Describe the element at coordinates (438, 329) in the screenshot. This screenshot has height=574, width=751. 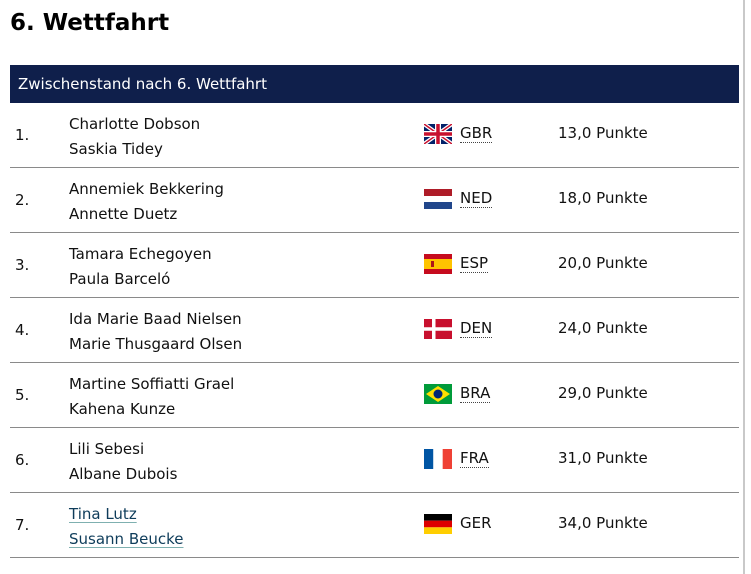
I see `denmark-flag-icon` at that location.